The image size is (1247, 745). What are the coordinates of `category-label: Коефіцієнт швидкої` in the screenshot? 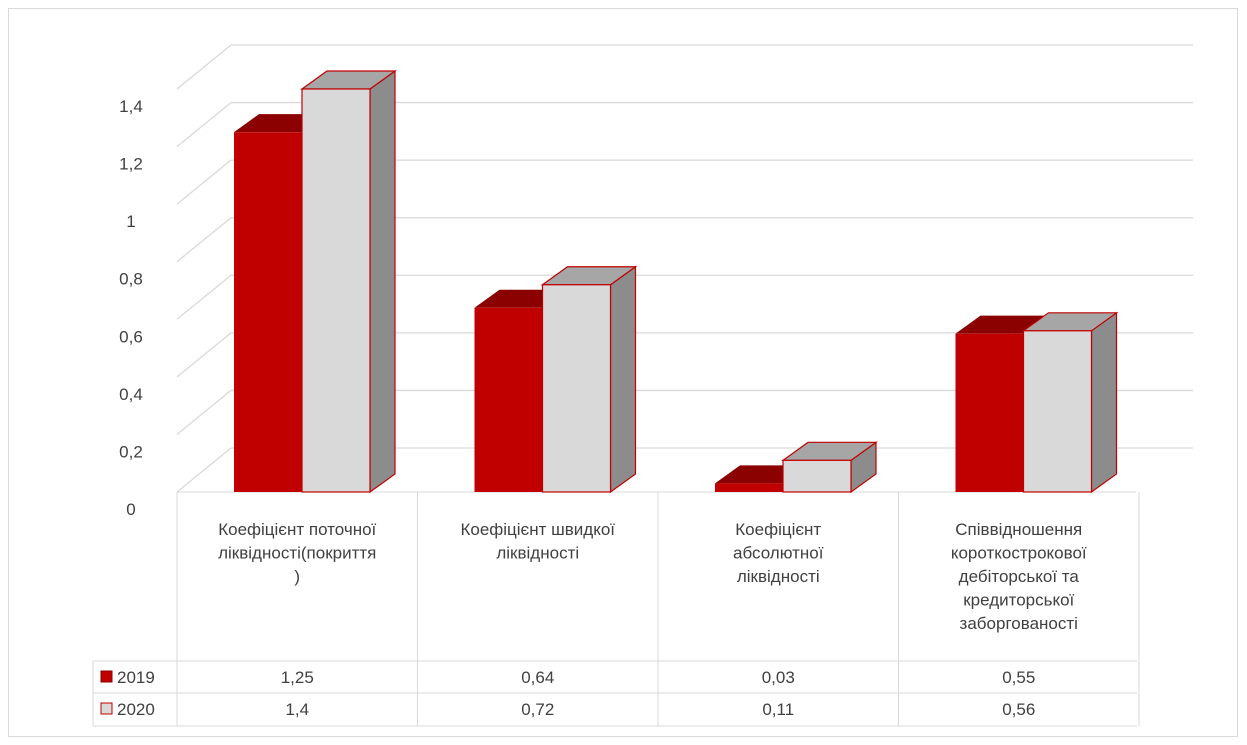 It's located at (537, 529).